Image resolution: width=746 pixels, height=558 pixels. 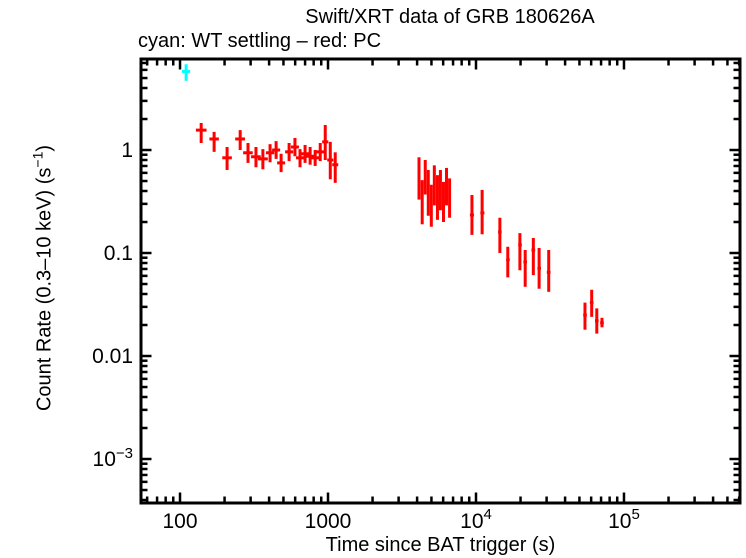 I want to click on y-tick-label: 0.1, so click(x=118, y=253).